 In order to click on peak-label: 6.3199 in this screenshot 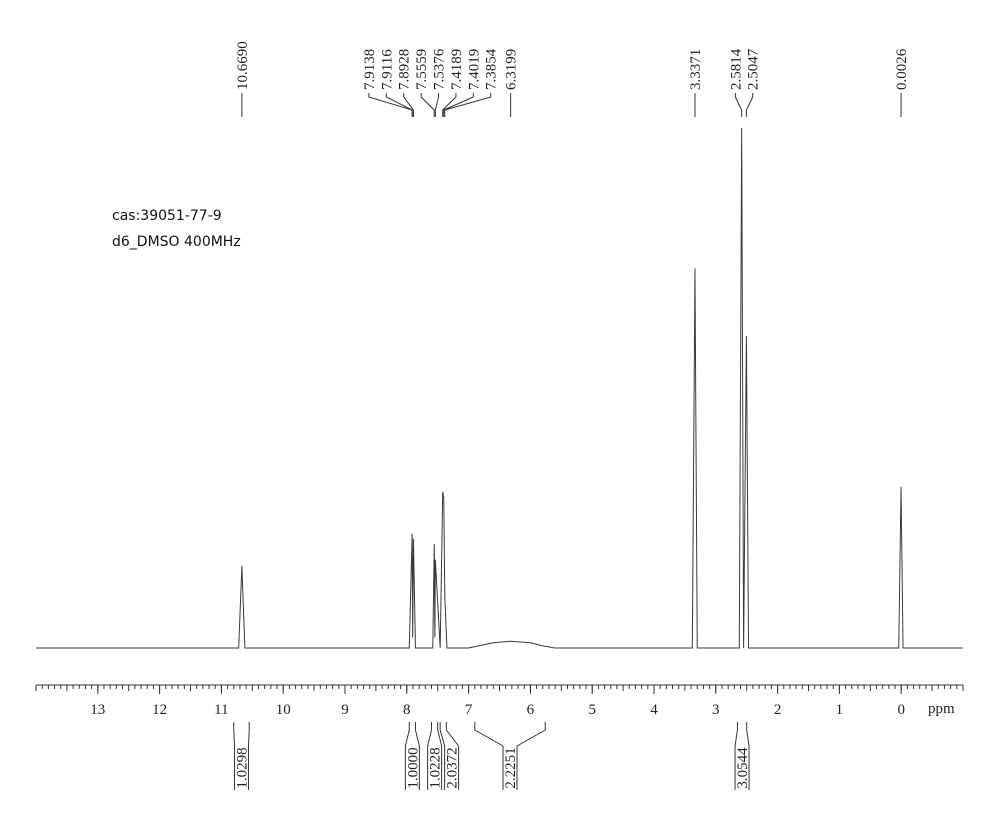, I will do `click(512, 69)`.